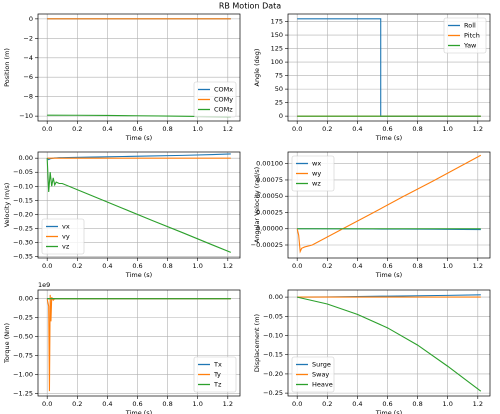 This screenshot has height=414, width=500. What do you see at coordinates (28, 77) in the screenshot?
I see `y-tick-label: −6` at bounding box center [28, 77].